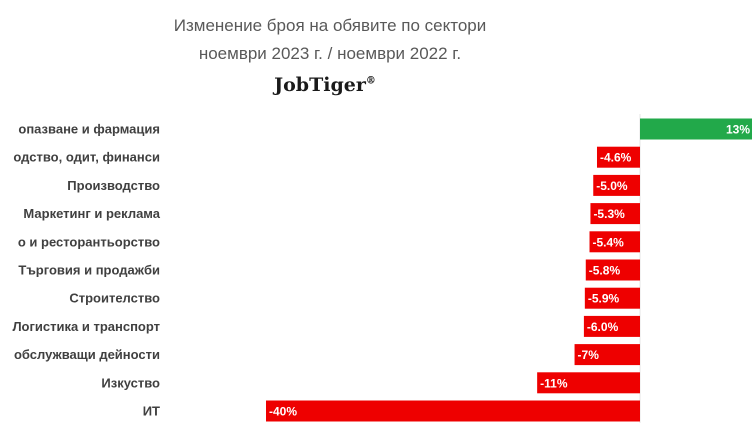 This screenshot has width=752, height=423. What do you see at coordinates (86, 157) in the screenshot?
I see `category-label: одство, одит, финанси` at bounding box center [86, 157].